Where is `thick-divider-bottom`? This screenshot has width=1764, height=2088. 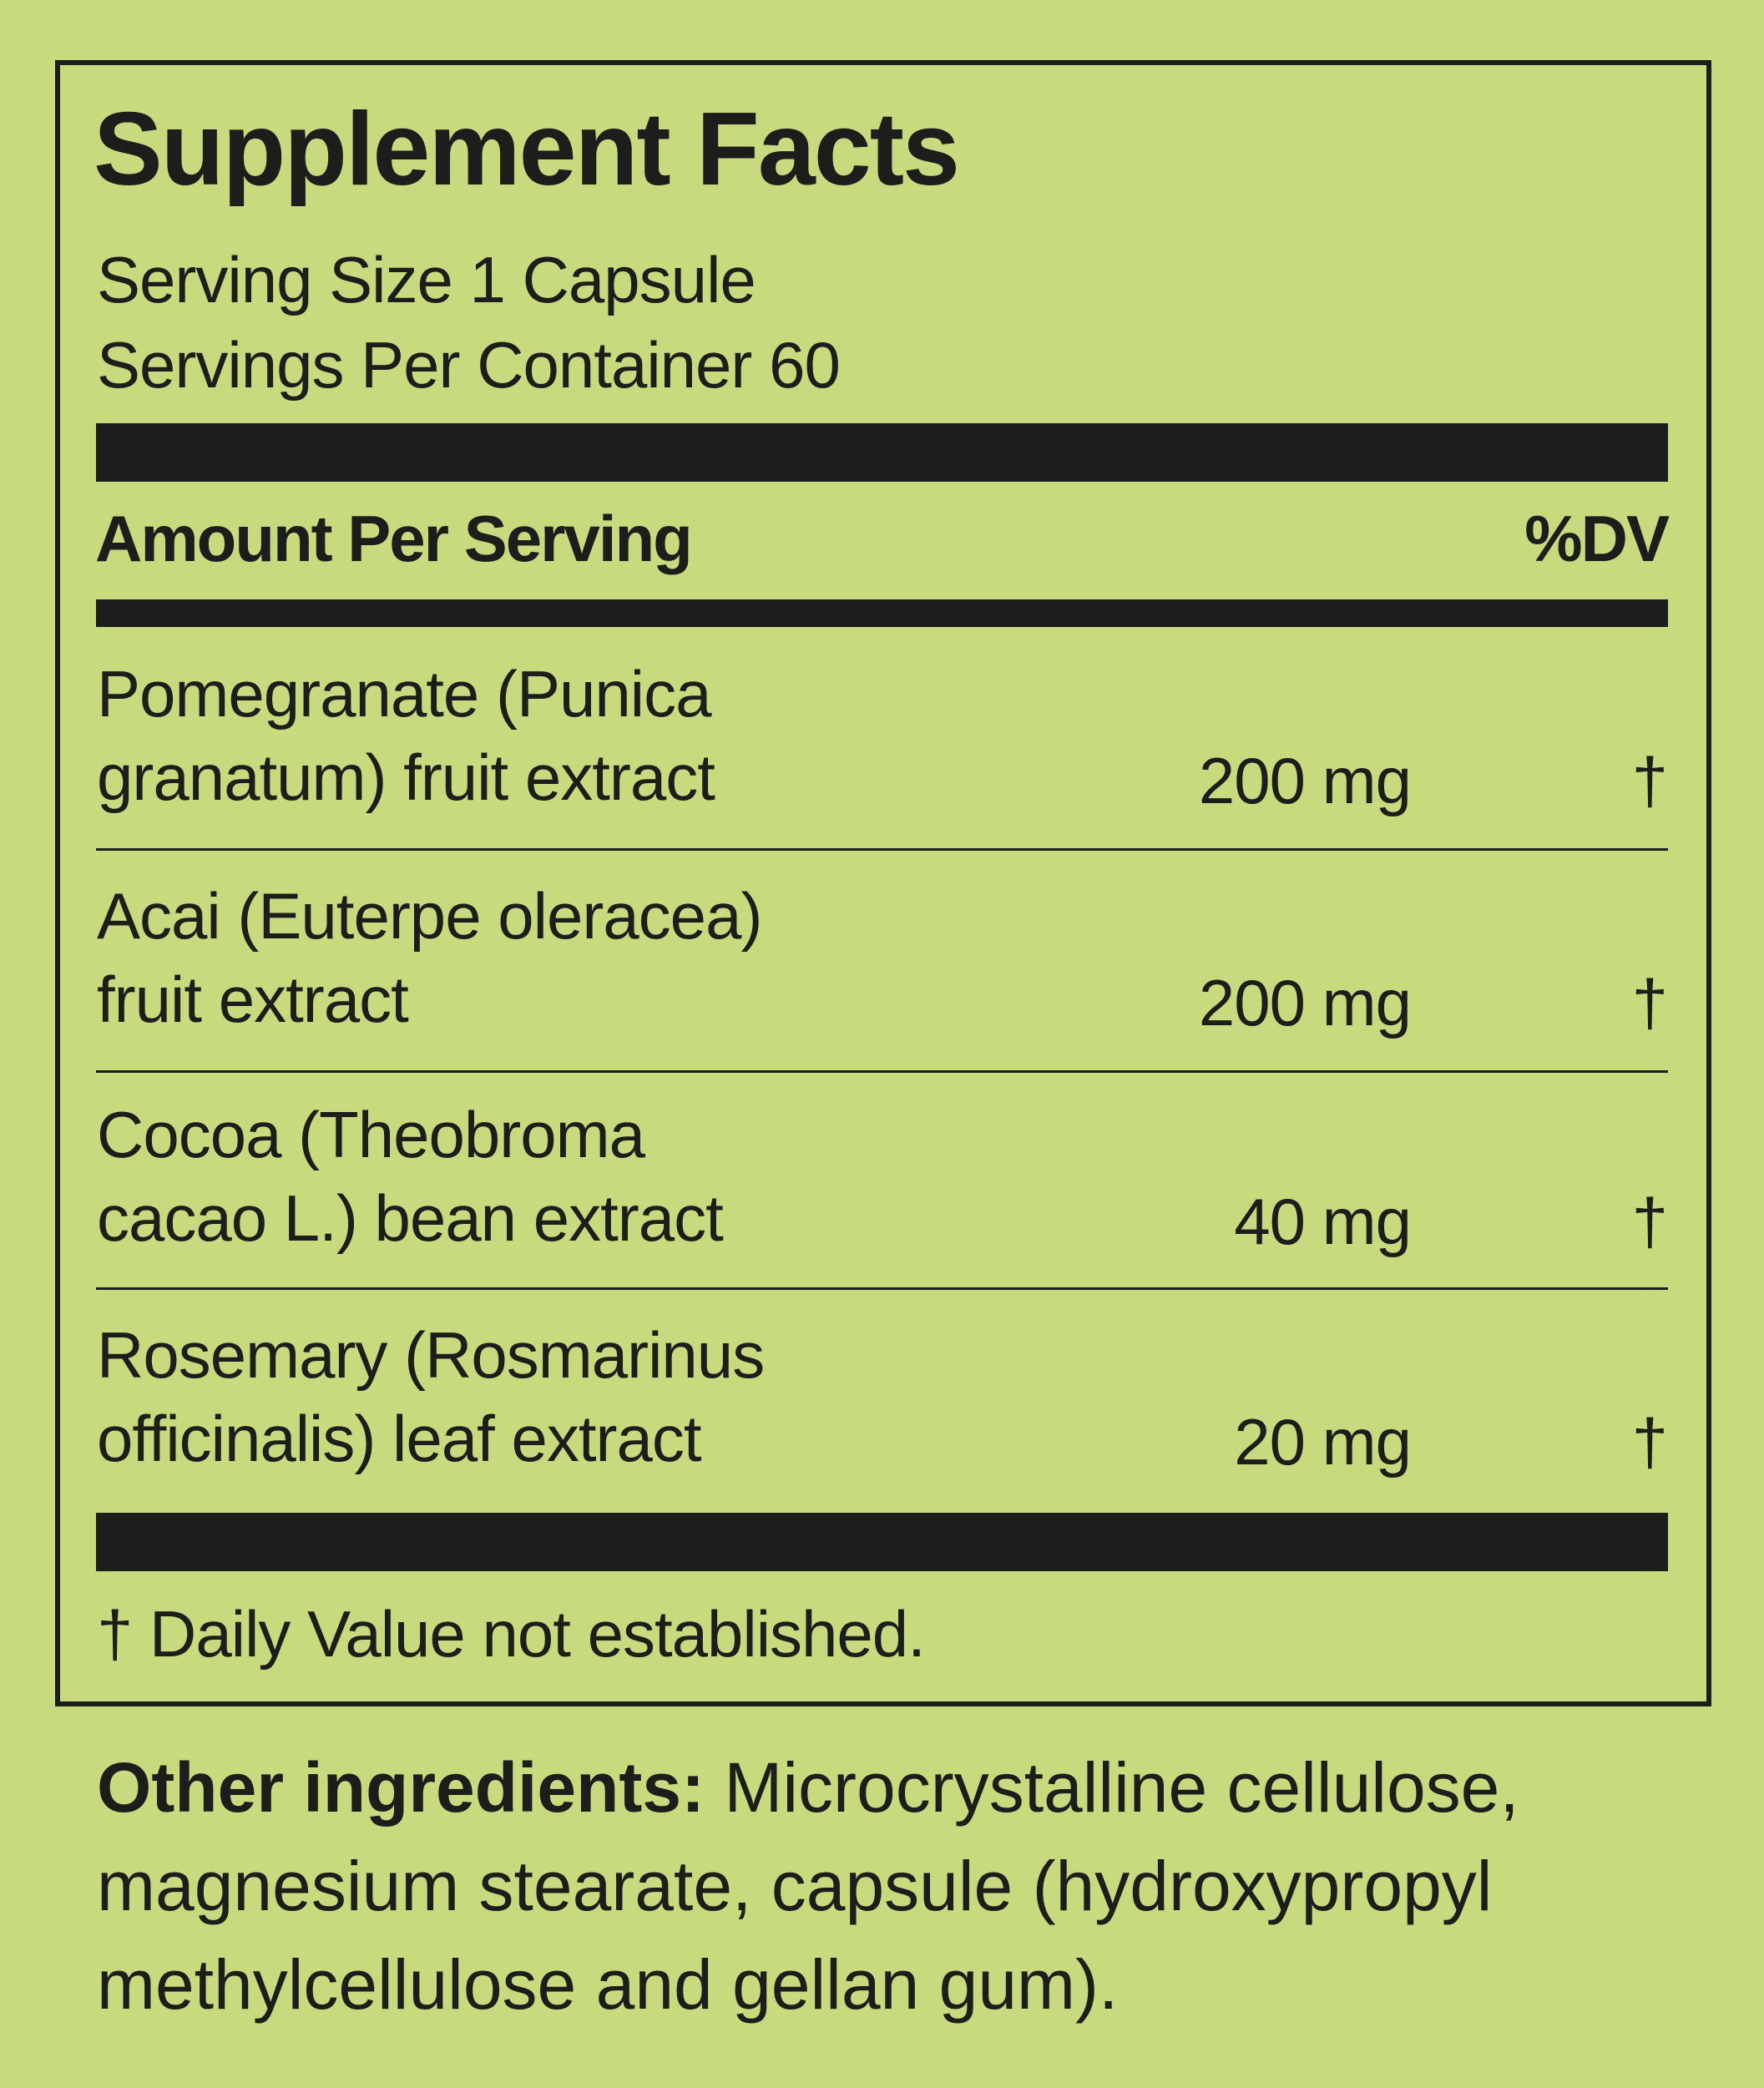 thick-divider-bottom is located at coordinates (882, 1542).